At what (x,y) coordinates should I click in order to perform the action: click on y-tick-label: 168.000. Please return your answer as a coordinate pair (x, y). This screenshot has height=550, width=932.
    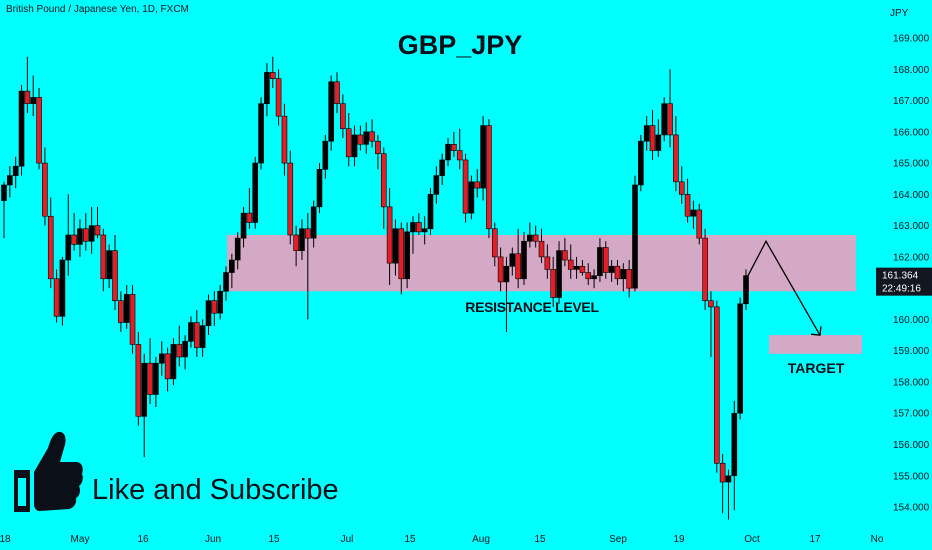
    Looking at the image, I should click on (911, 70).